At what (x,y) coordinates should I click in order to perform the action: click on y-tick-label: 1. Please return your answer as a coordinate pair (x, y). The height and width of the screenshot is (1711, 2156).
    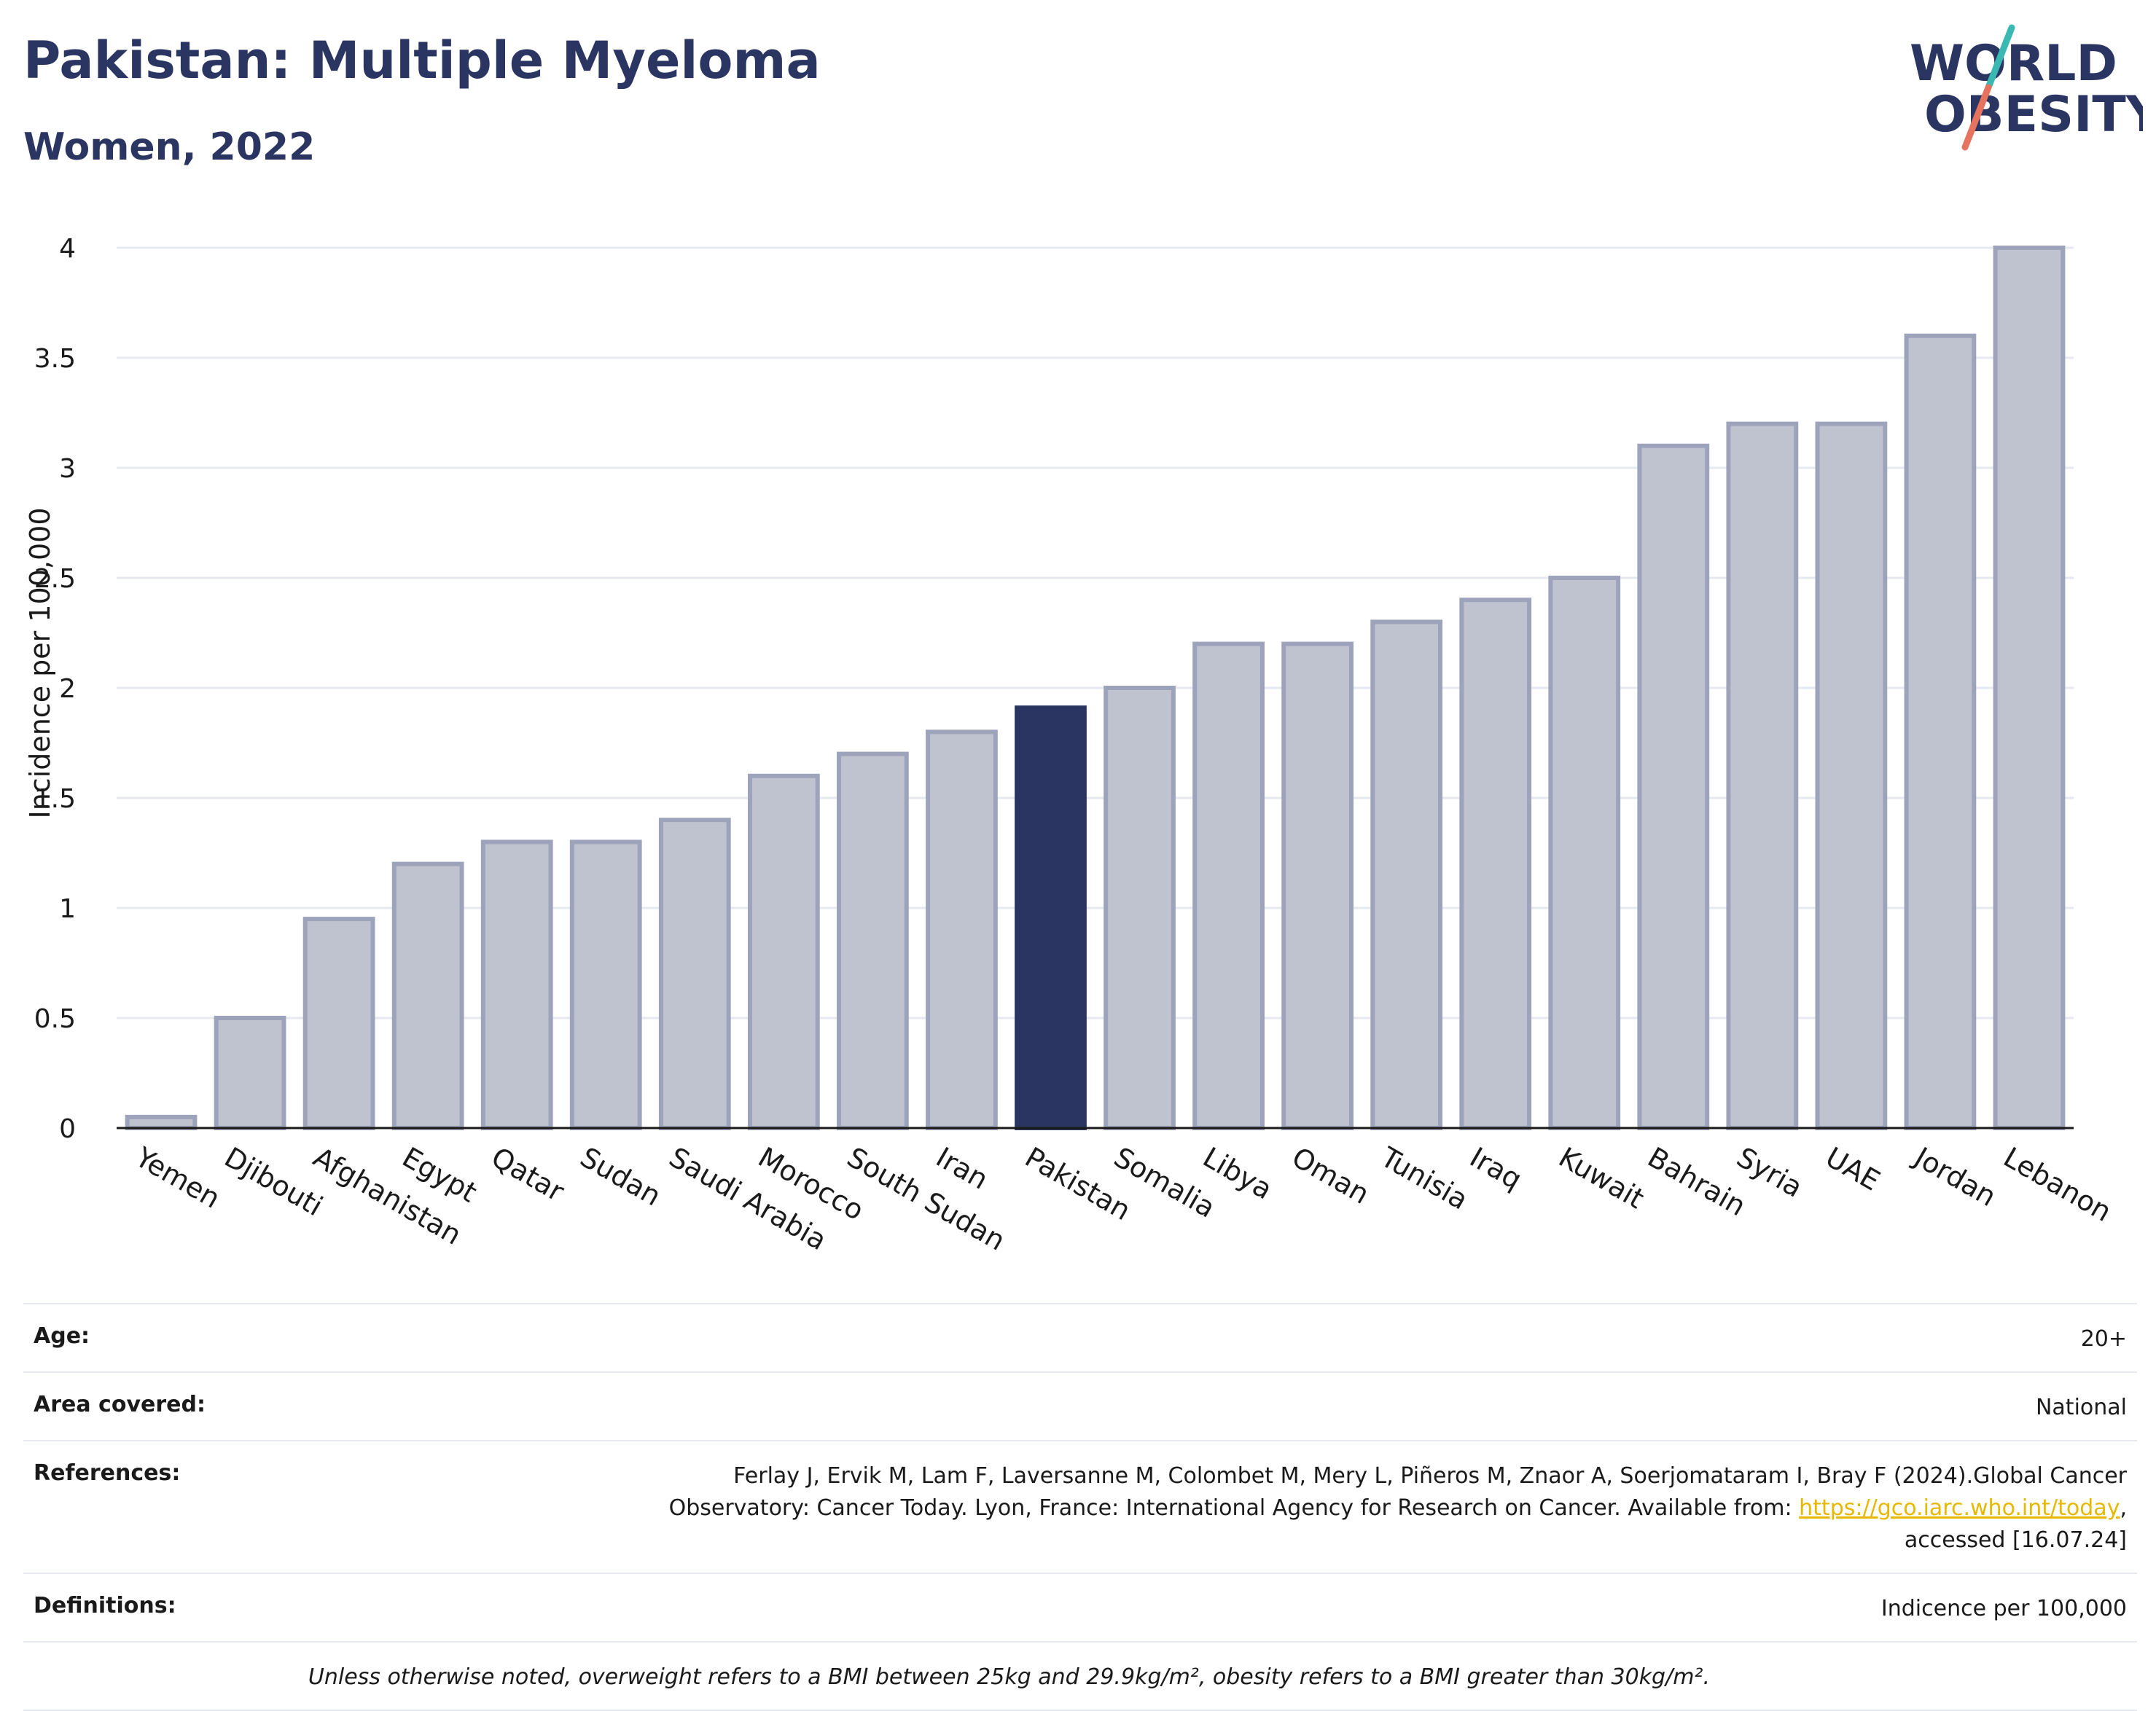
    Looking at the image, I should click on (67, 909).